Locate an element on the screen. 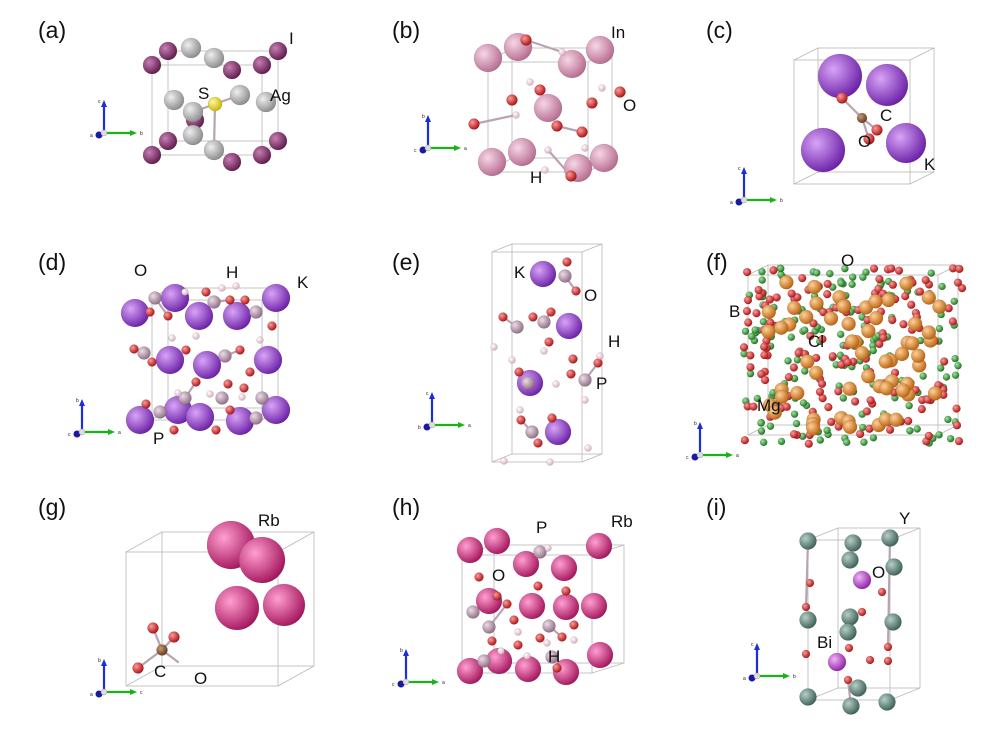  element-label-i-y: Y is located at coordinates (904, 518).